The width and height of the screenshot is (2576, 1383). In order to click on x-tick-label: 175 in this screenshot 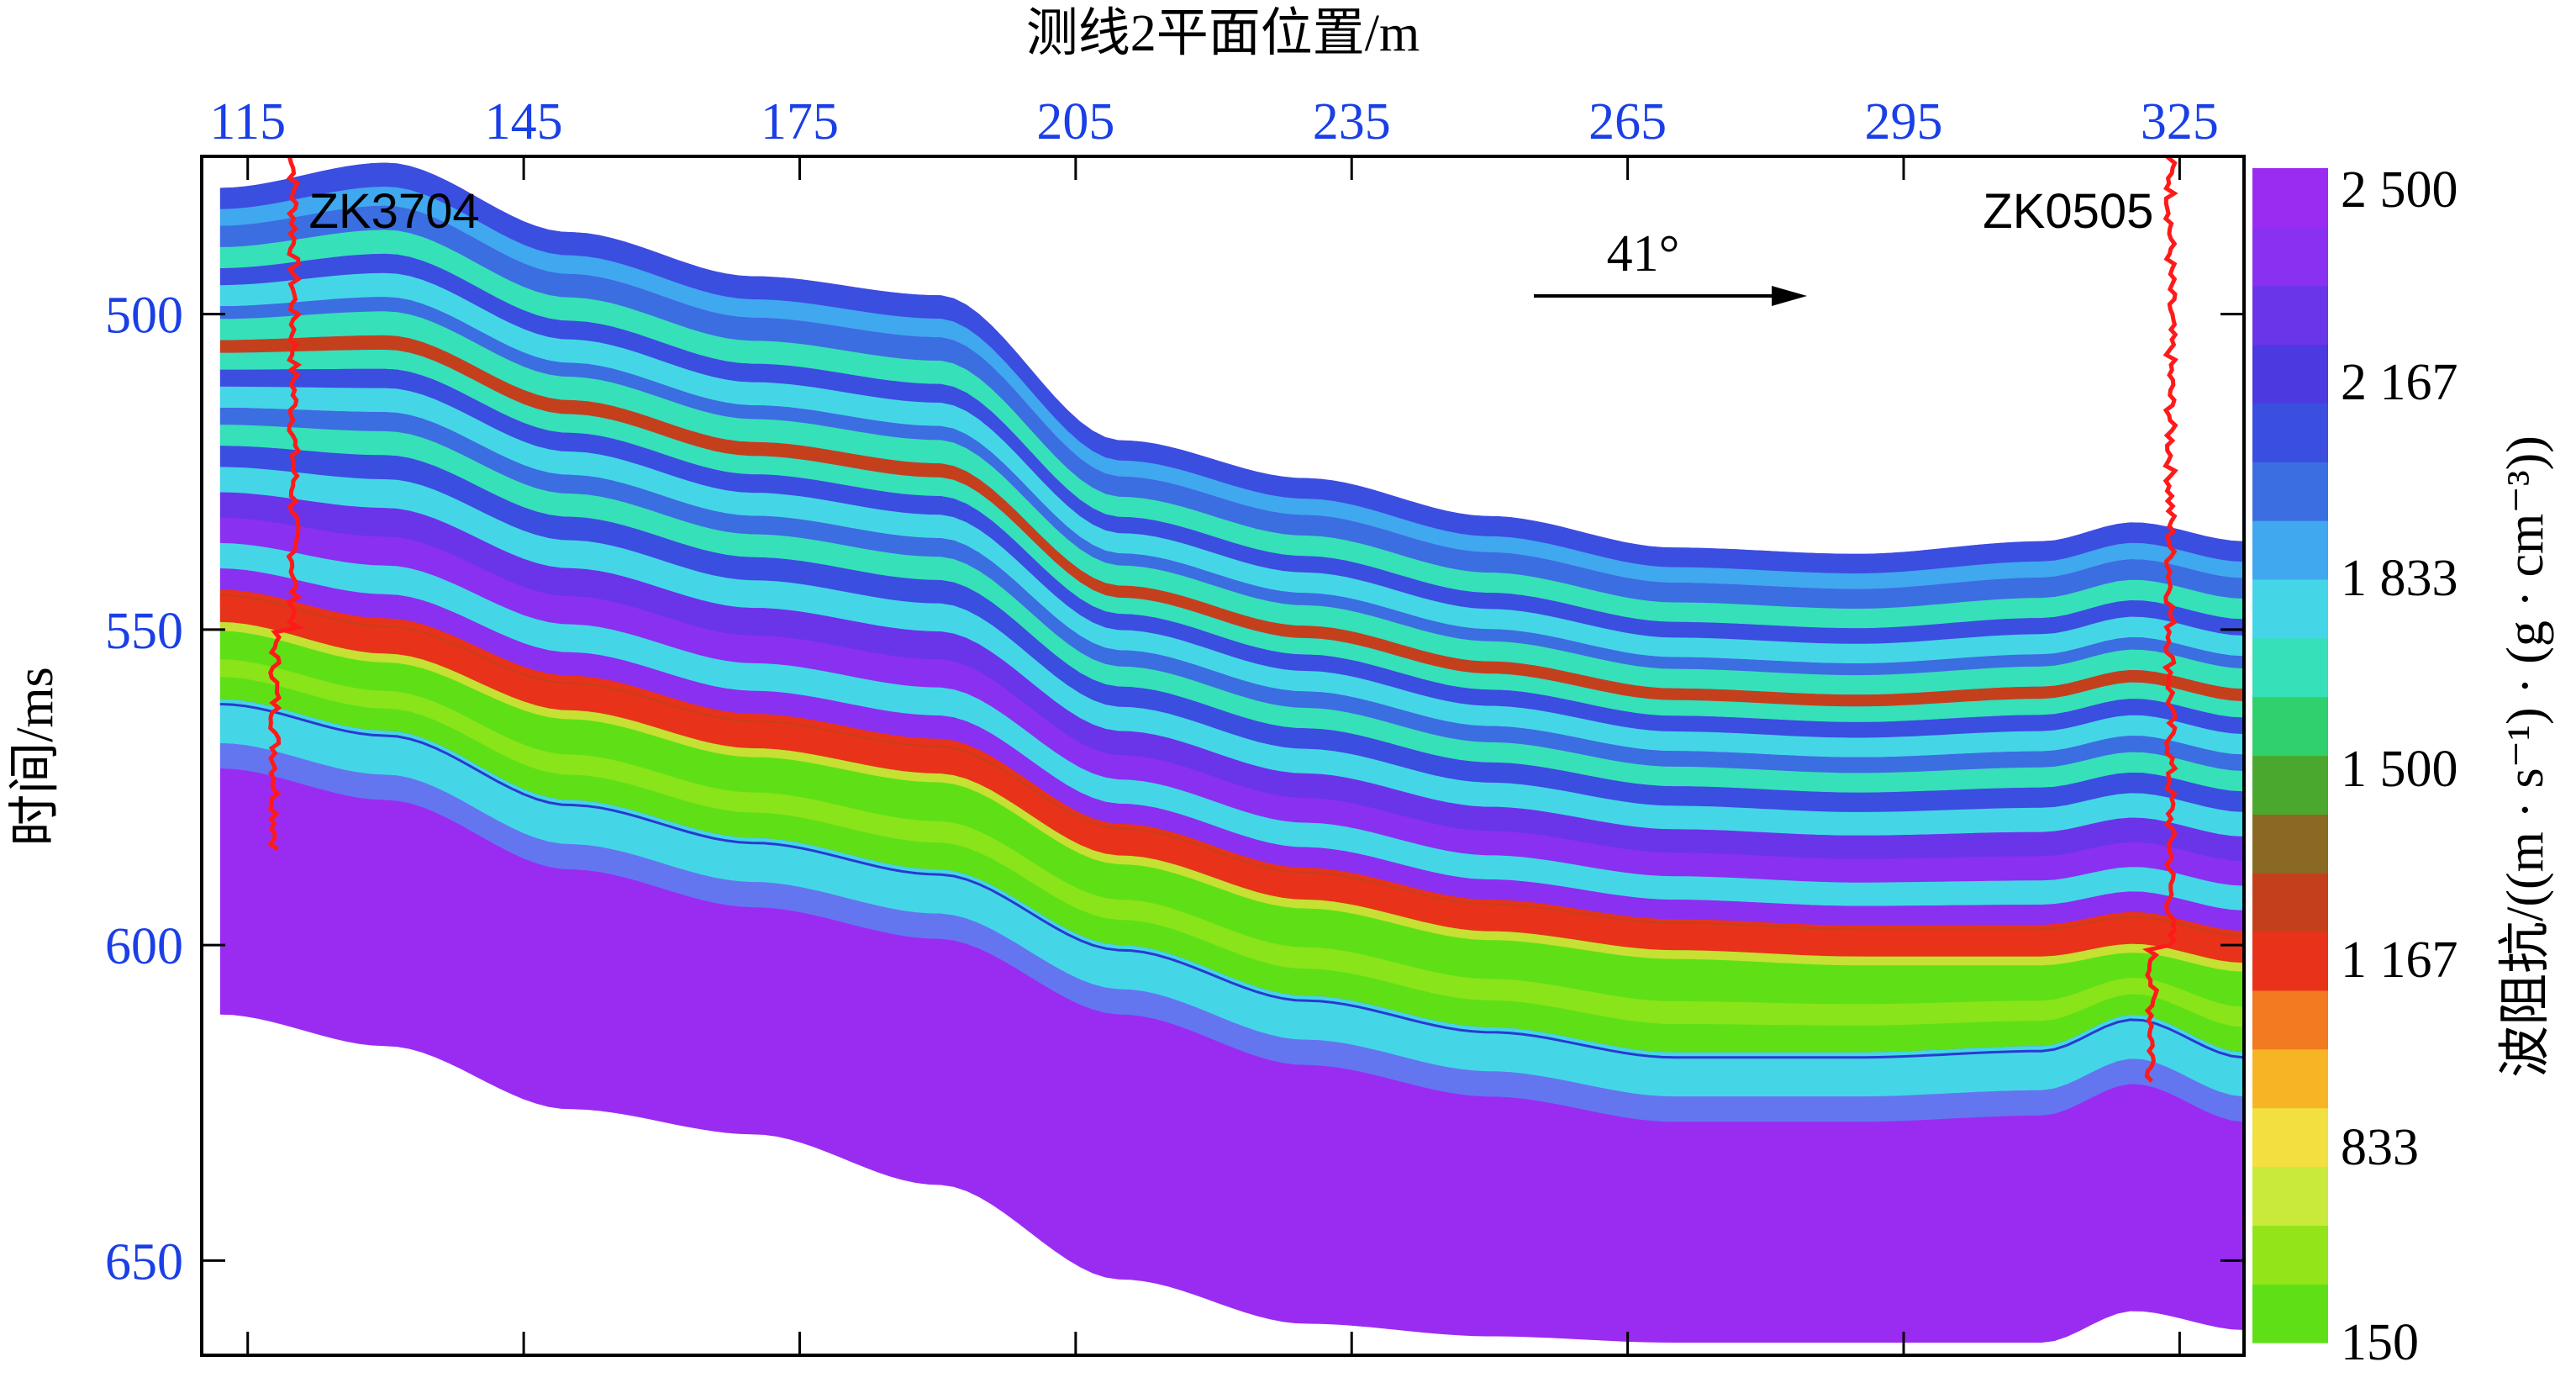, I will do `click(800, 121)`.